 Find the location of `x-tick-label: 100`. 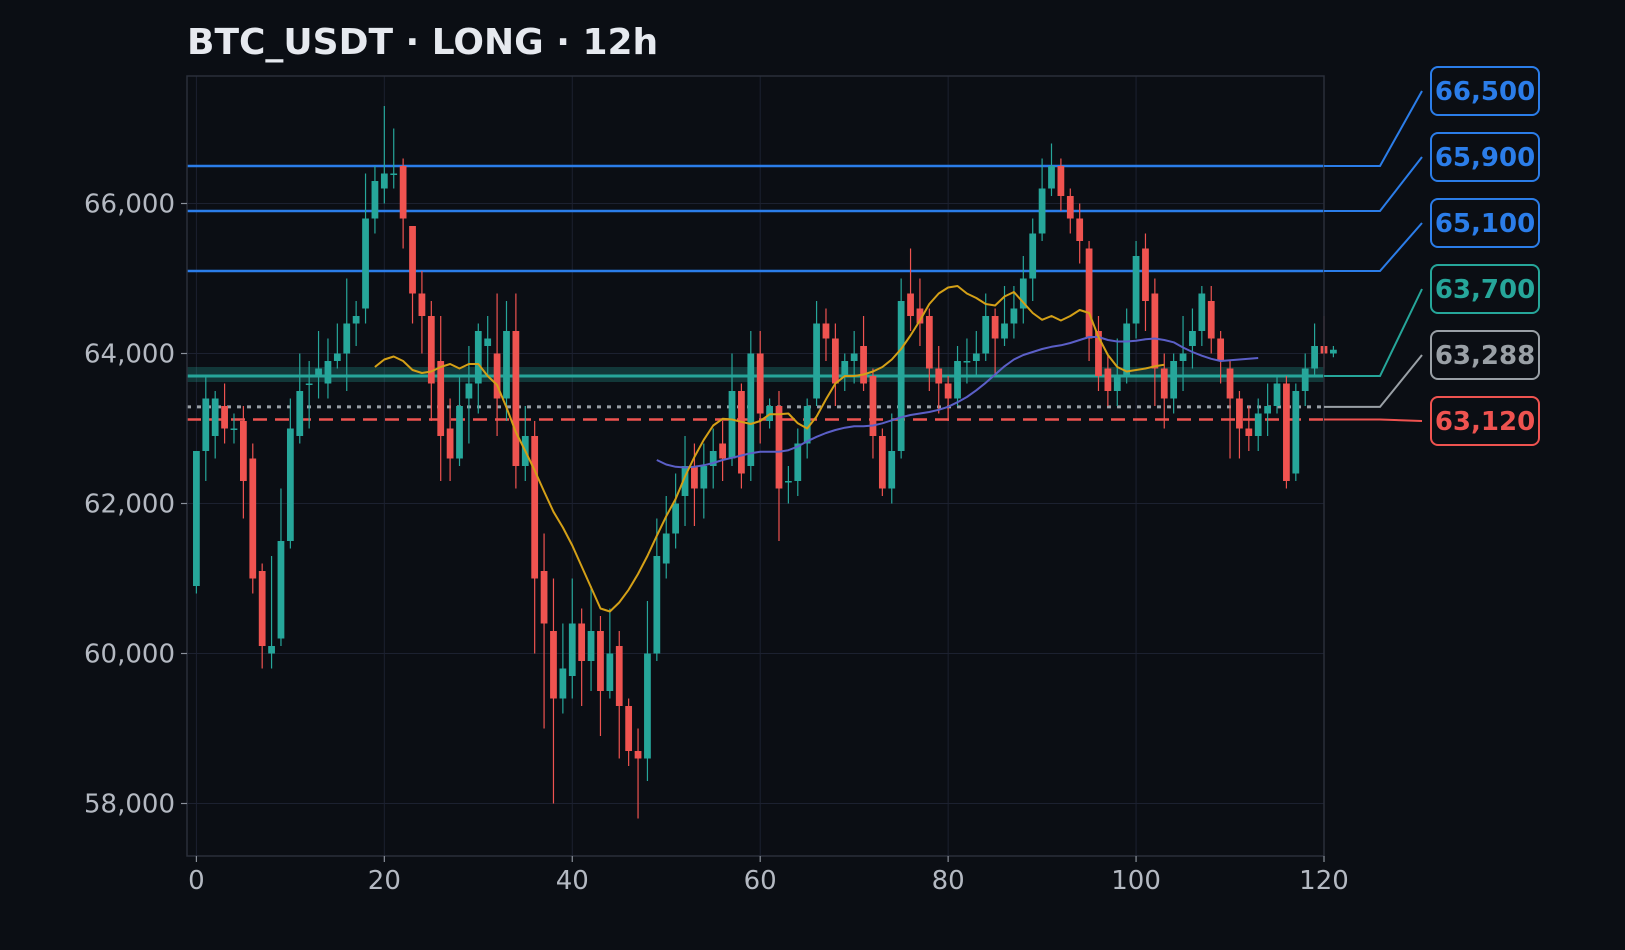

x-tick-label: 100 is located at coordinates (1136, 881).